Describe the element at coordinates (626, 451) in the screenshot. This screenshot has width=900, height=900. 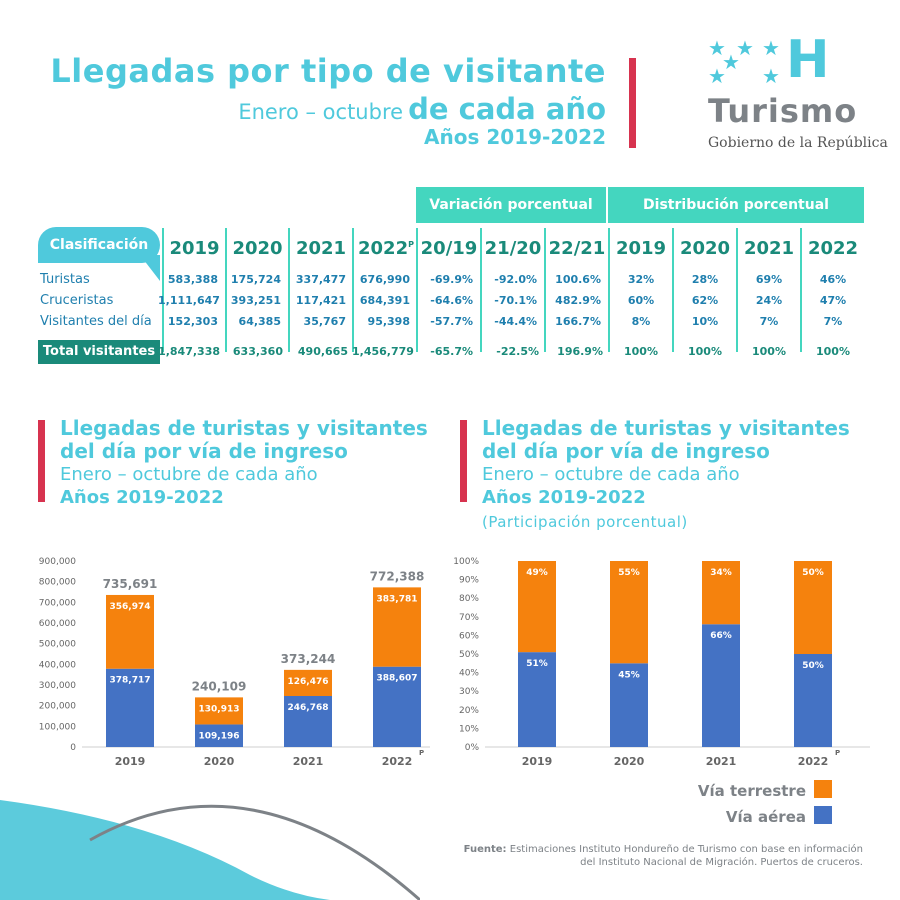
I see `section-right-title-line2: del día por vía de ingreso` at that location.